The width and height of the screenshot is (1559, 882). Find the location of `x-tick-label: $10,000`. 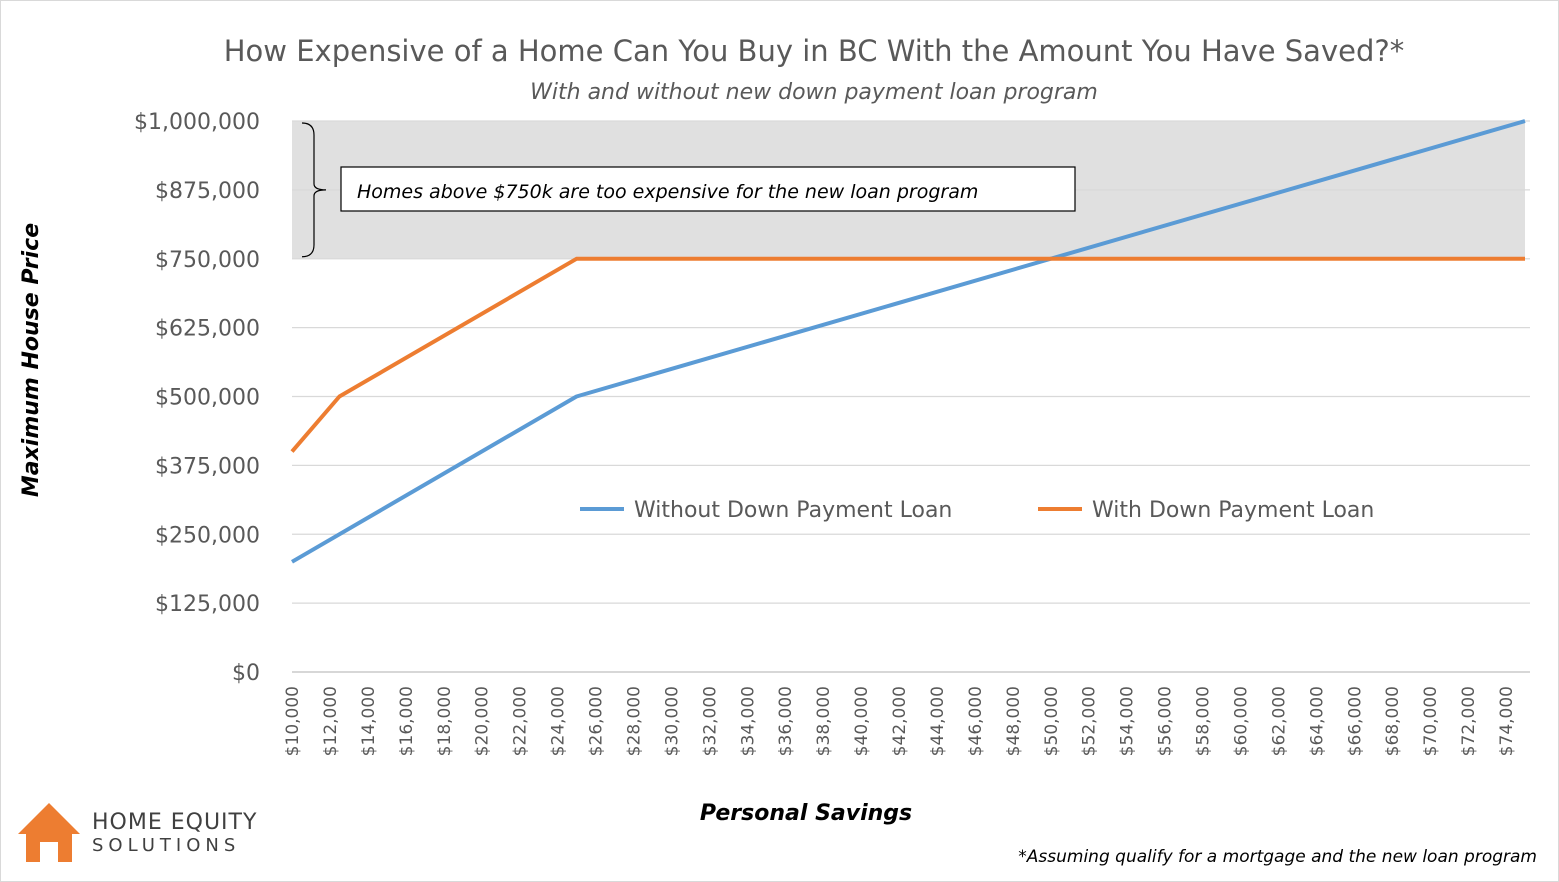

x-tick-label: $10,000 is located at coordinates (293, 721).